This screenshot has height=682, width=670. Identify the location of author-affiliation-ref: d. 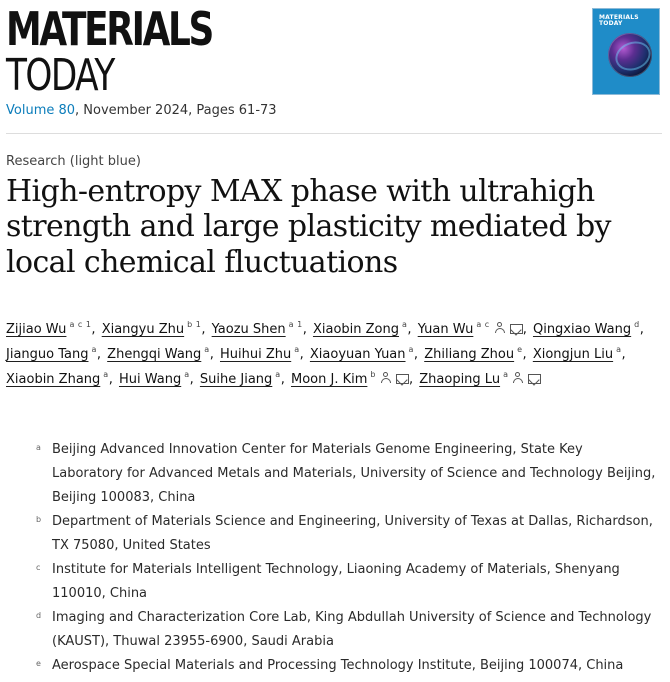
(637, 324).